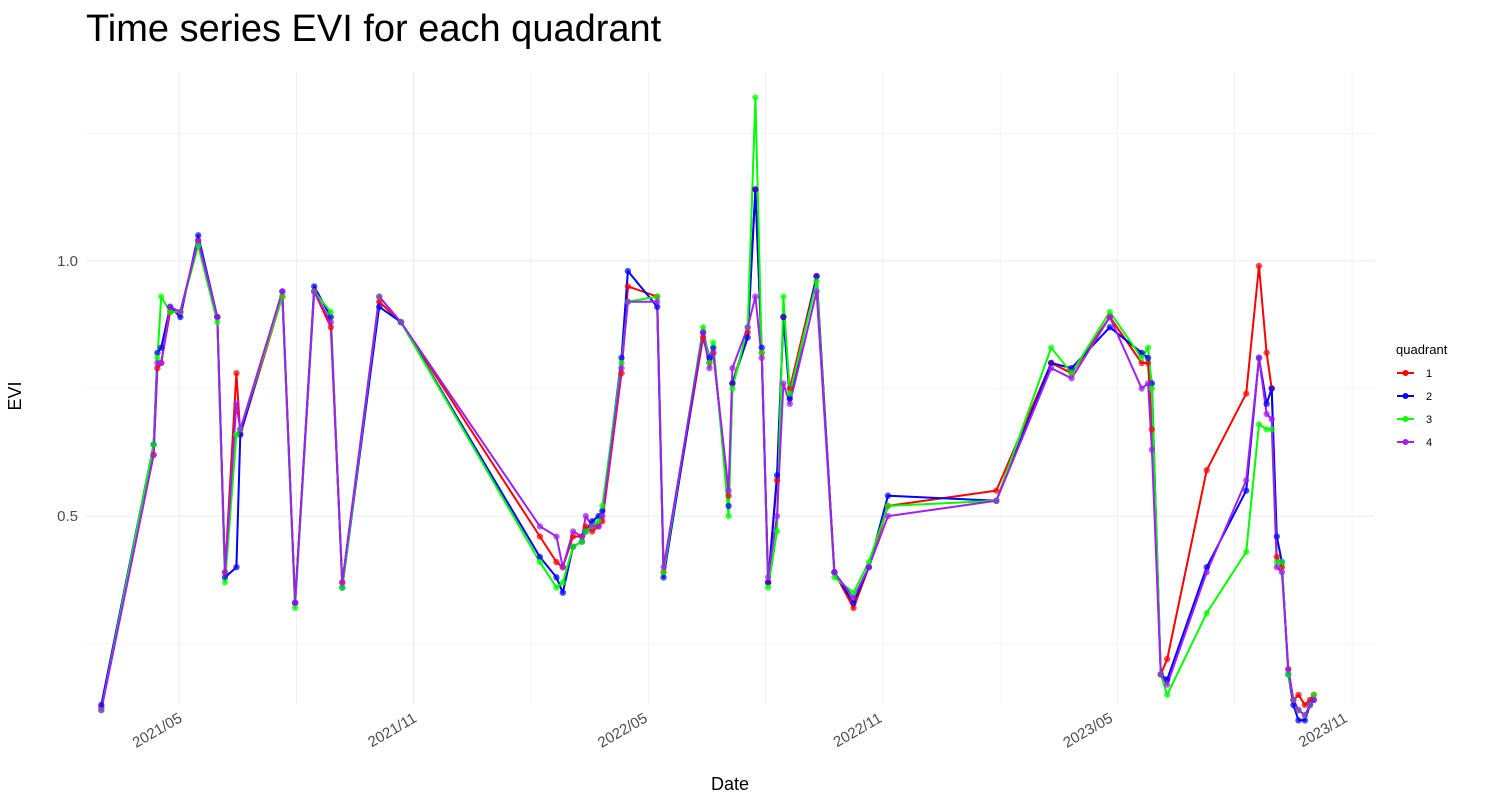 This screenshot has height=800, width=1500. Describe the element at coordinates (730, 784) in the screenshot. I see `x-axis-title: Date` at that location.